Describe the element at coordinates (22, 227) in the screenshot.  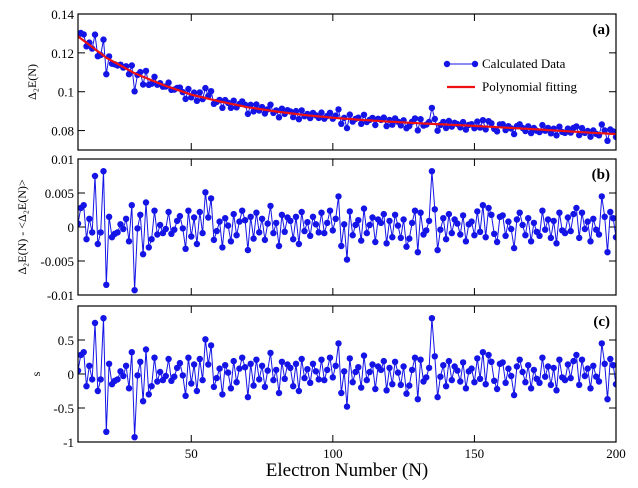
I see `y-axis-label: Δ₂E(N) - <Δ₂E(N)>` at that location.